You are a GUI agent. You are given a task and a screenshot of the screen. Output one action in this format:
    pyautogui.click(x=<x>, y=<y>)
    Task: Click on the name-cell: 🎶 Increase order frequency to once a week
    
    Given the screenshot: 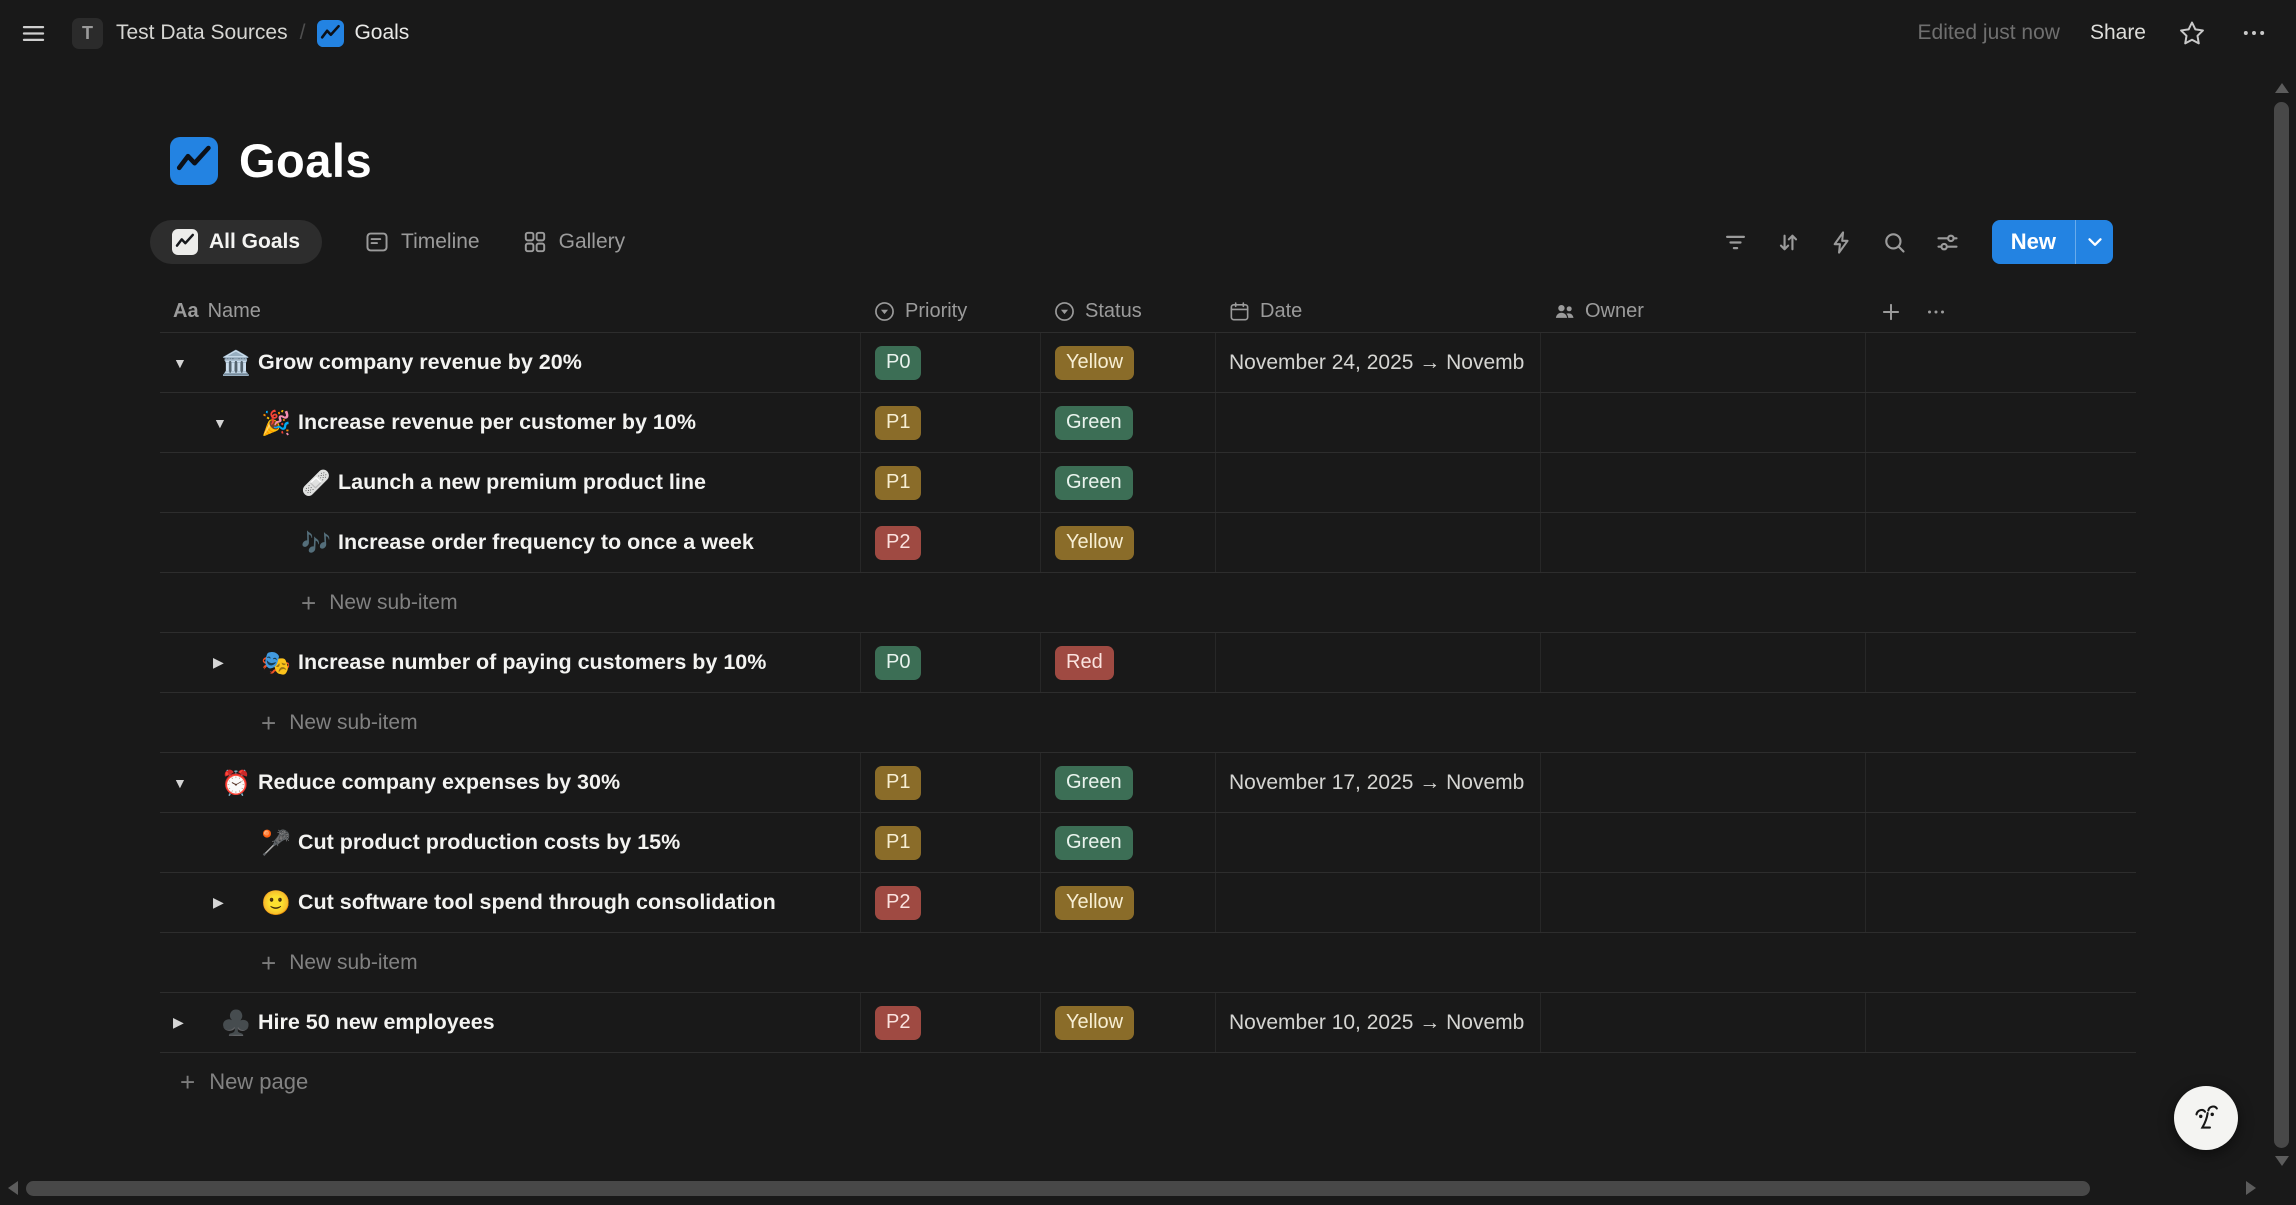 What is the action you would take?
    pyautogui.click(x=510, y=542)
    